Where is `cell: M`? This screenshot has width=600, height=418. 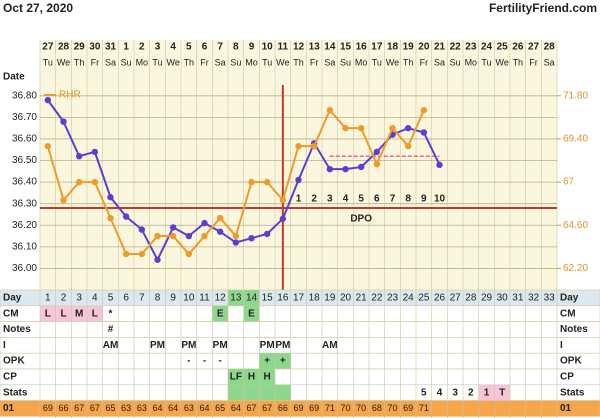
cell: M is located at coordinates (79, 313).